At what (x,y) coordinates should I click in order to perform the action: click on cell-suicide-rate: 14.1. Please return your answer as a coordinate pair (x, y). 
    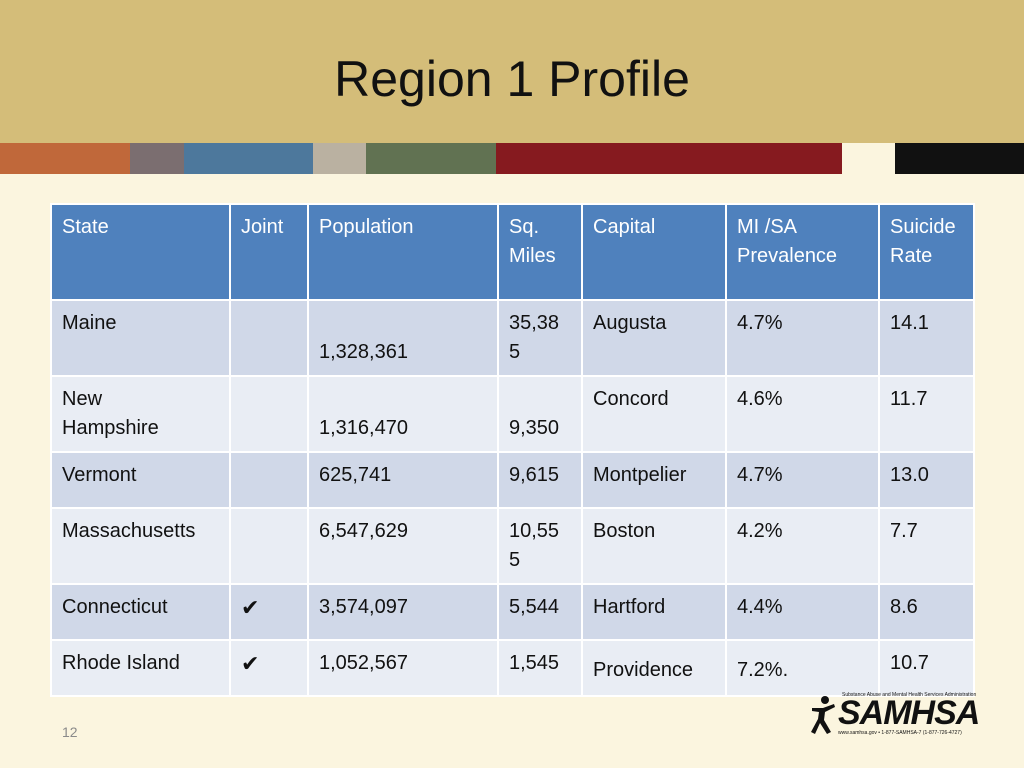
    Looking at the image, I should click on (926, 338).